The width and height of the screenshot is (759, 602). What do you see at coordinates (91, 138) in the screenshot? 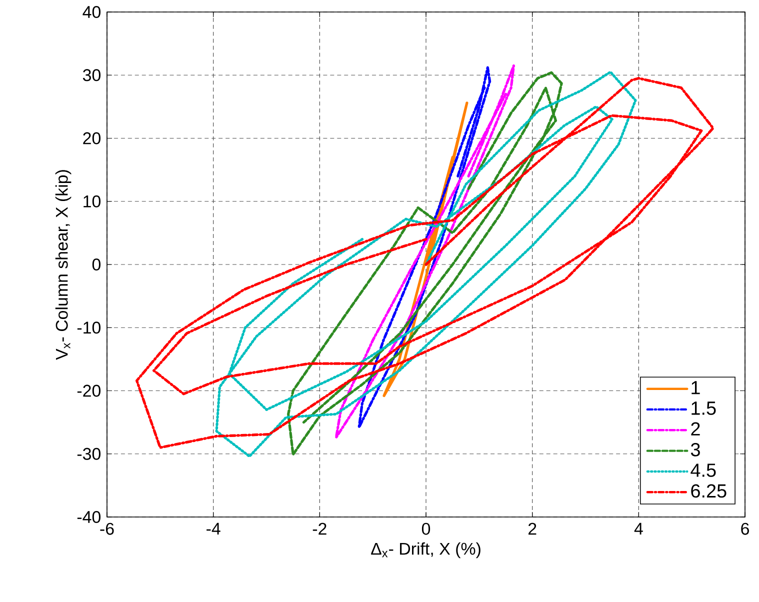
I see `y-tick-label: 20` at bounding box center [91, 138].